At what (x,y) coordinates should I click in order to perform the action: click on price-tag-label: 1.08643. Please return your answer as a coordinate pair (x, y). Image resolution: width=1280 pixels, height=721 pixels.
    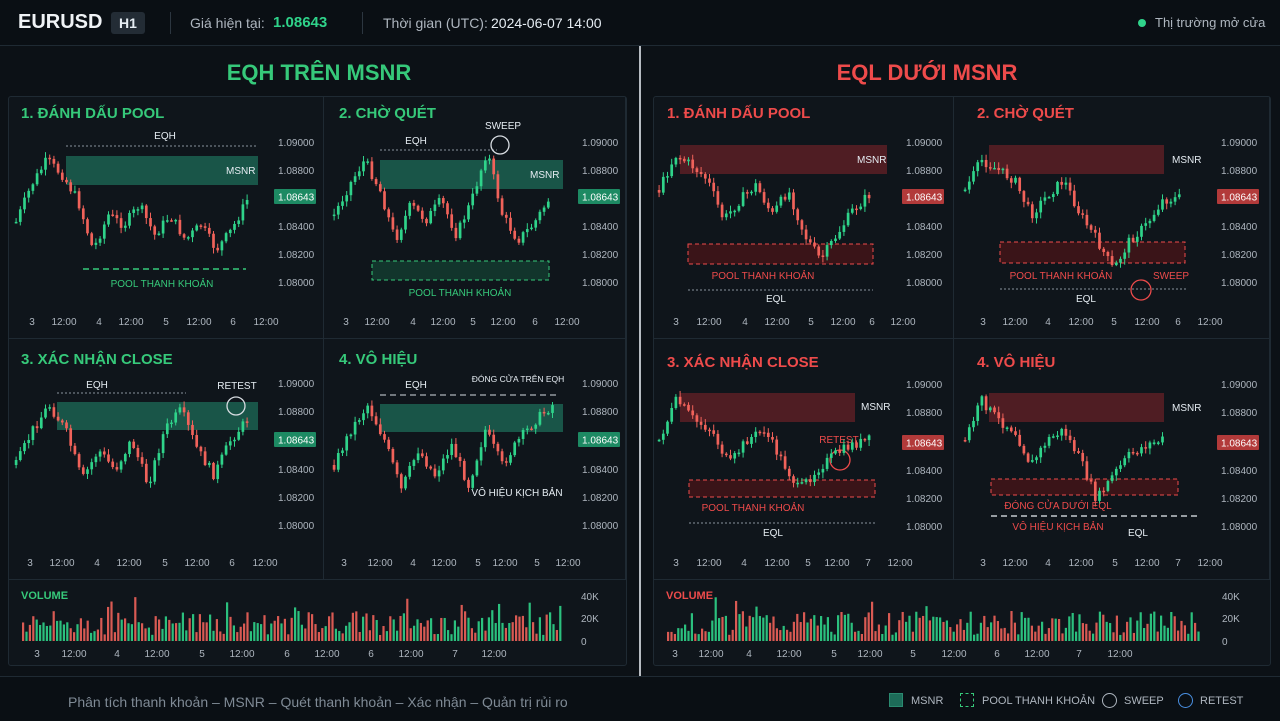
    Looking at the image, I should click on (1239, 444).